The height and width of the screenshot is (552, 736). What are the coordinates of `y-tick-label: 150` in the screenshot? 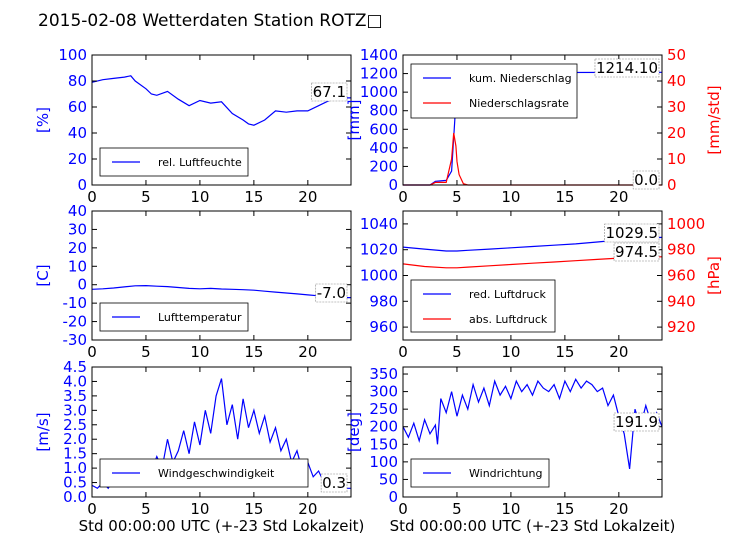 It's located at (383, 444).